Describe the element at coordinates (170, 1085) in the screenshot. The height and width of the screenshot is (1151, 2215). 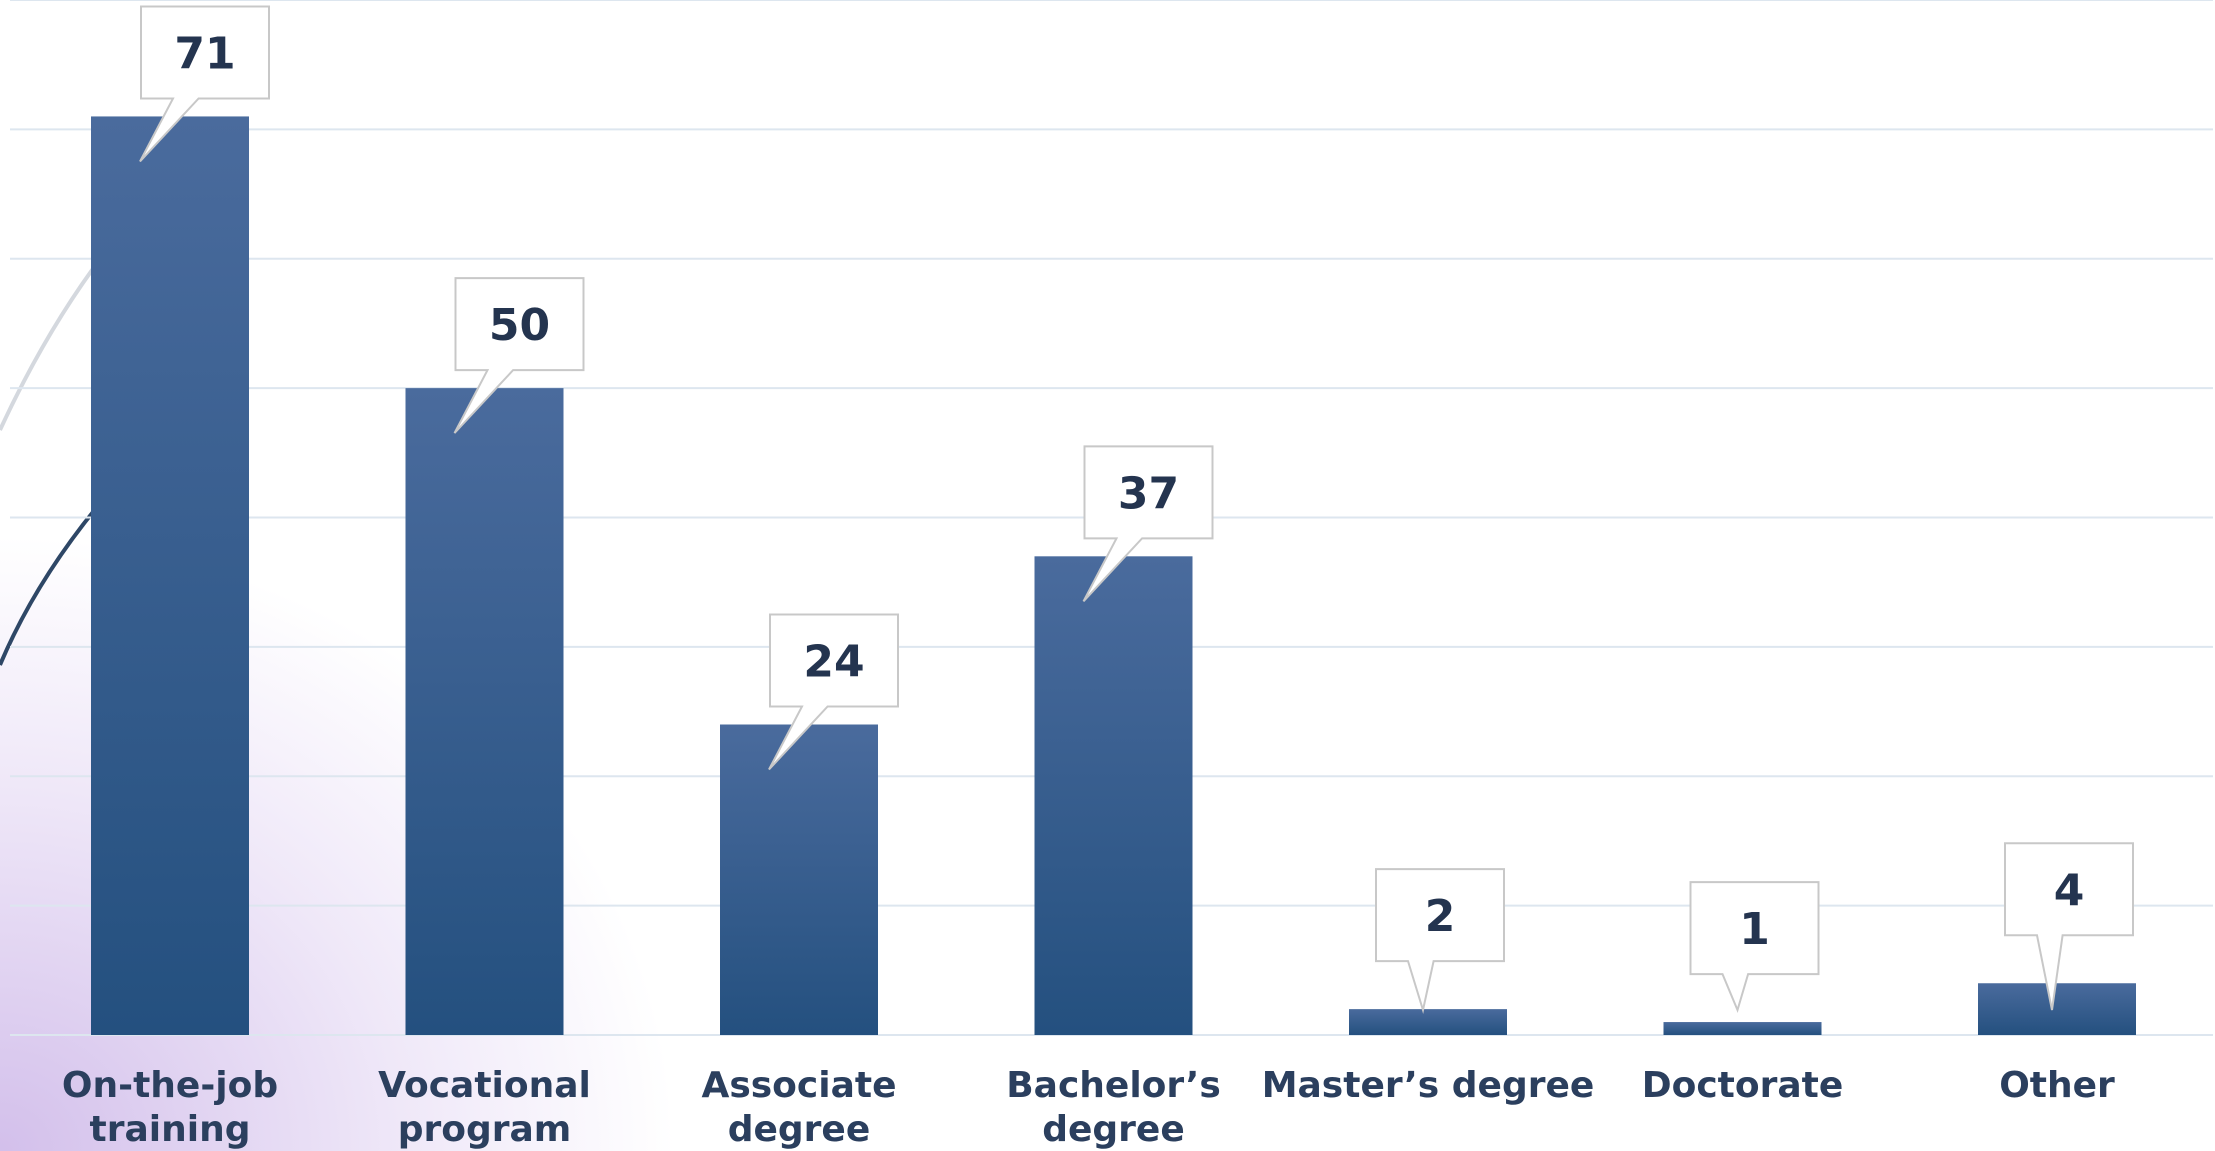
I see `category-label-line: On-the-job` at that location.